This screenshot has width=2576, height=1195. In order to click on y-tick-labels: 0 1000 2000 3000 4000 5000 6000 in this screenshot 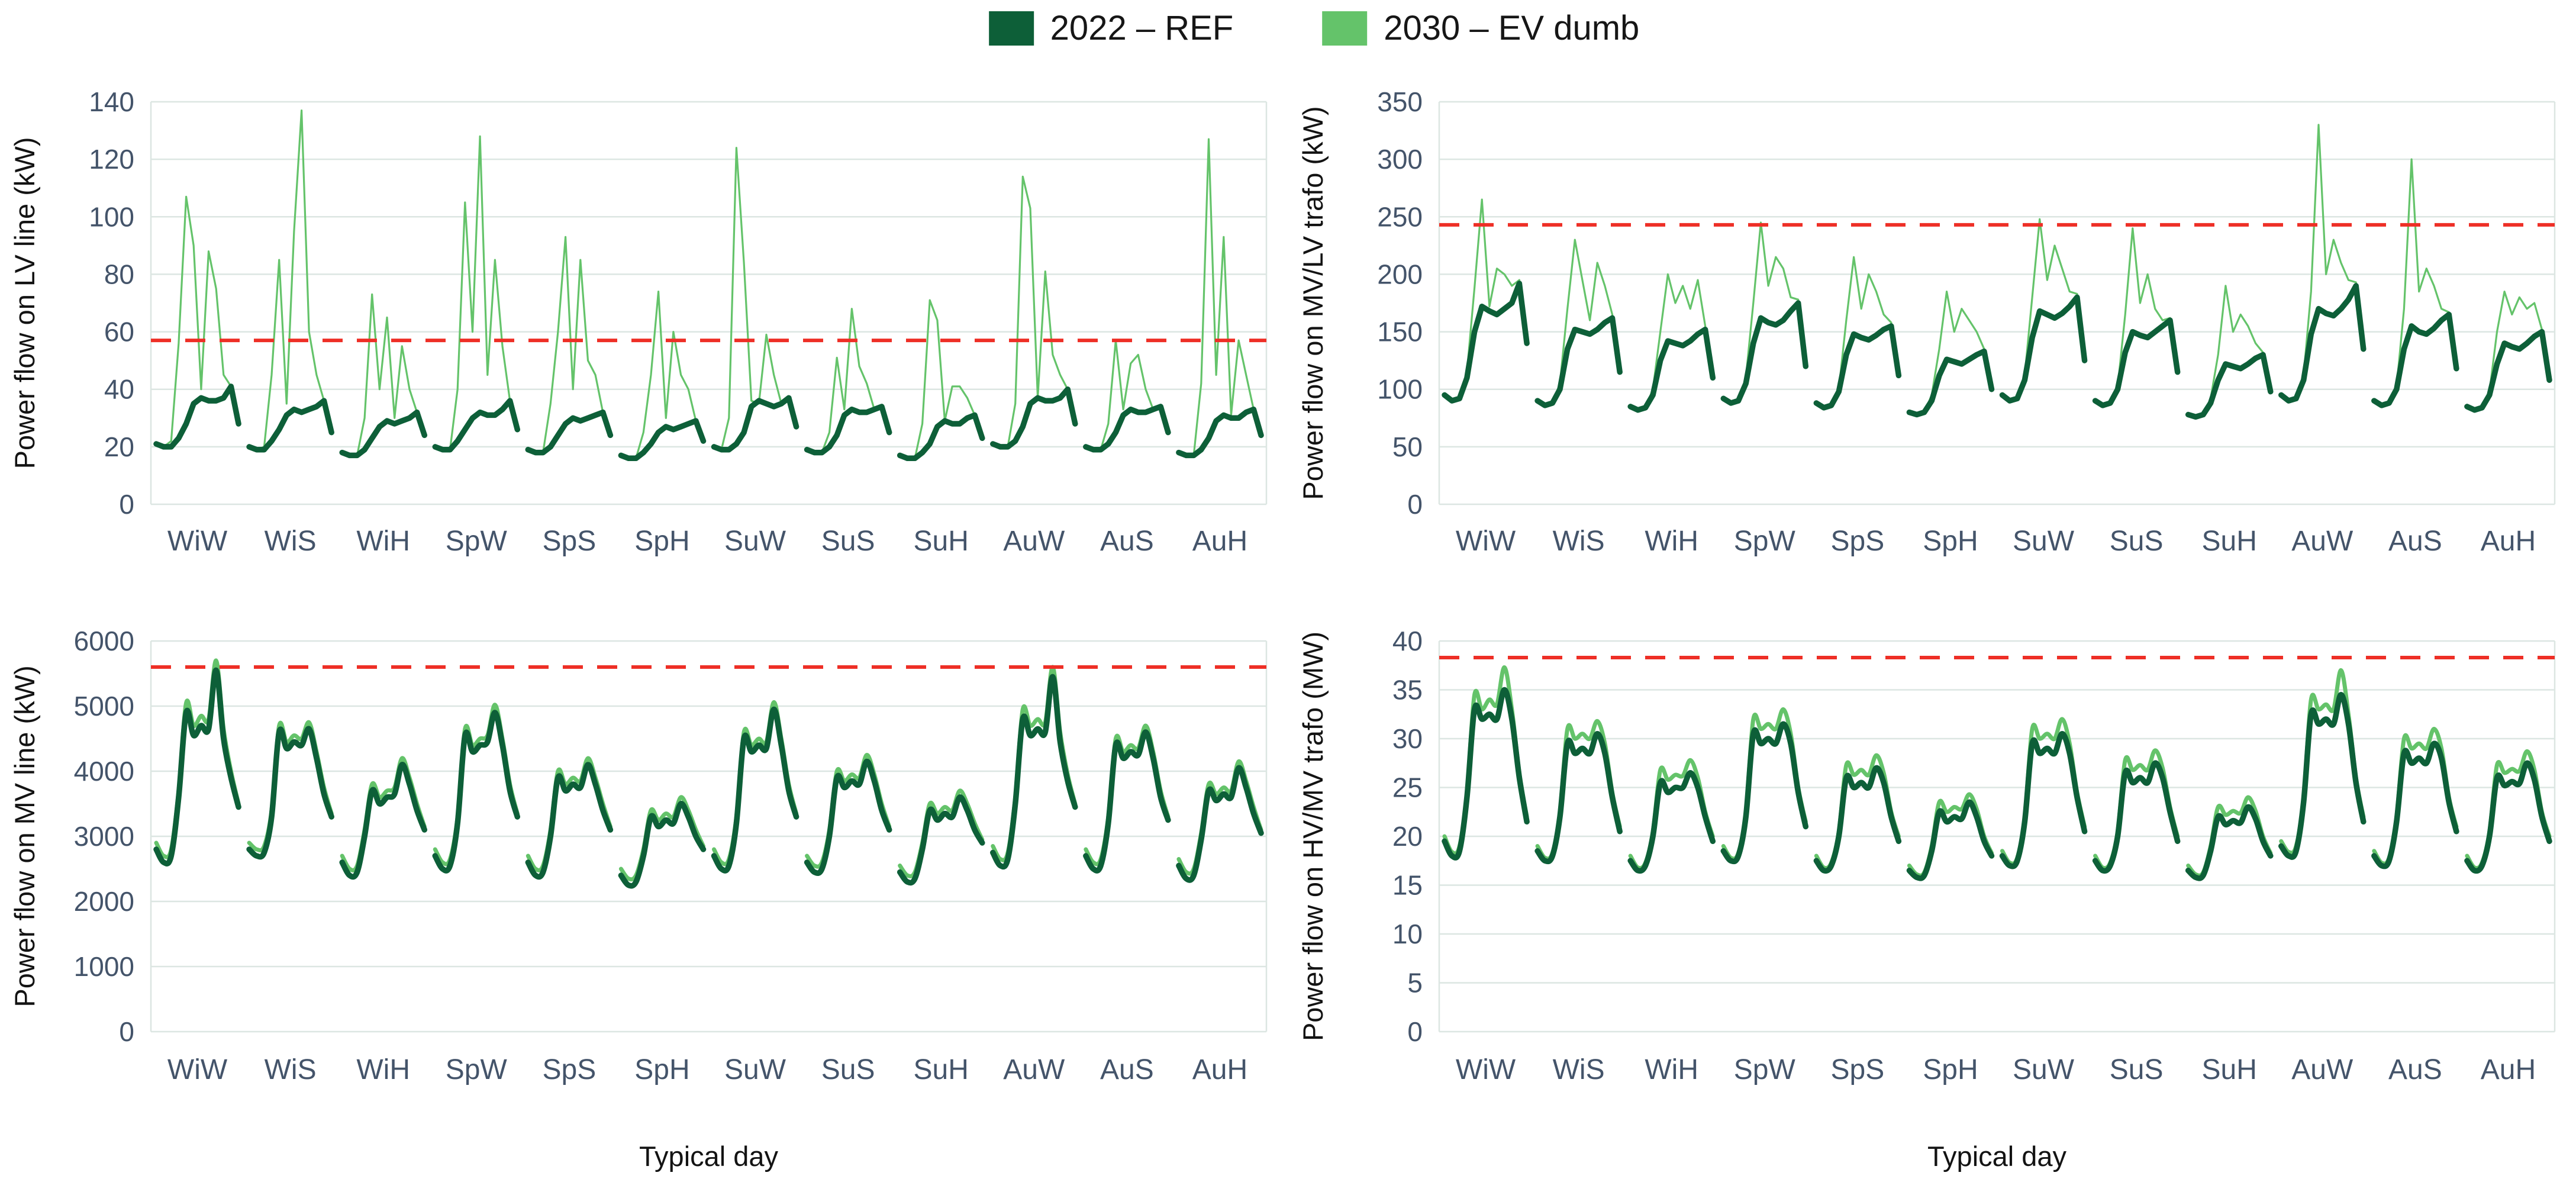, I will do `click(104, 836)`.